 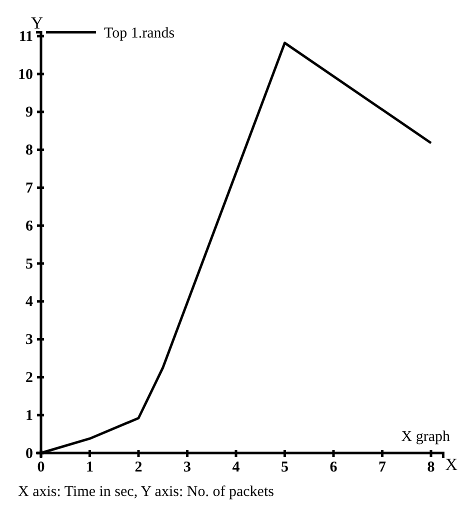 I want to click on y-tick-label: 5, so click(x=29, y=264).